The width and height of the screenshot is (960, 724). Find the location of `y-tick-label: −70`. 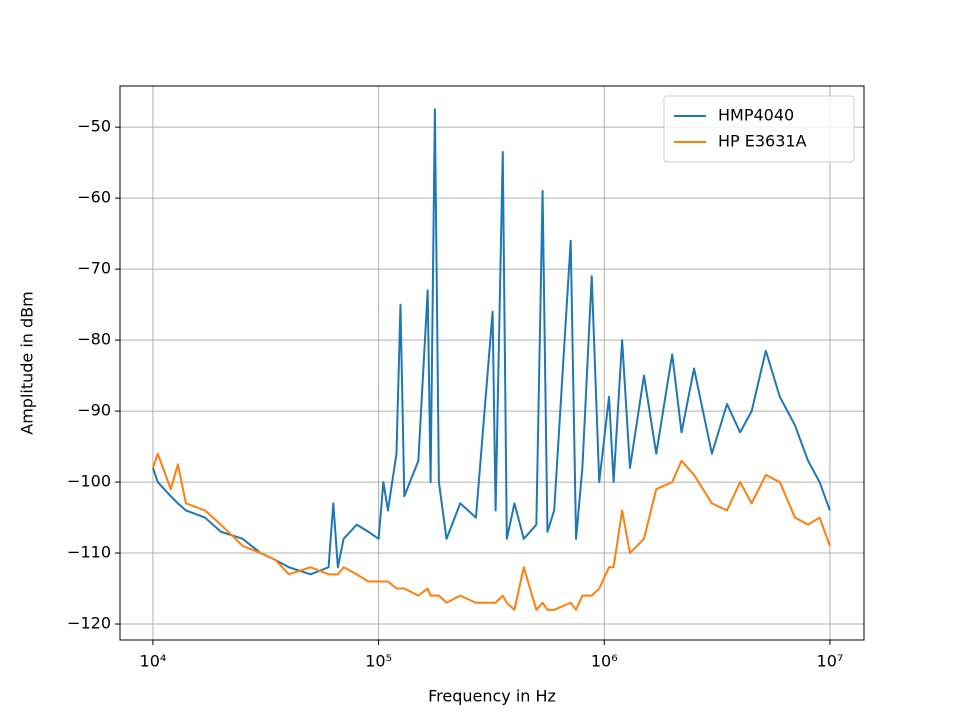

y-tick-label: −70 is located at coordinates (94, 268).